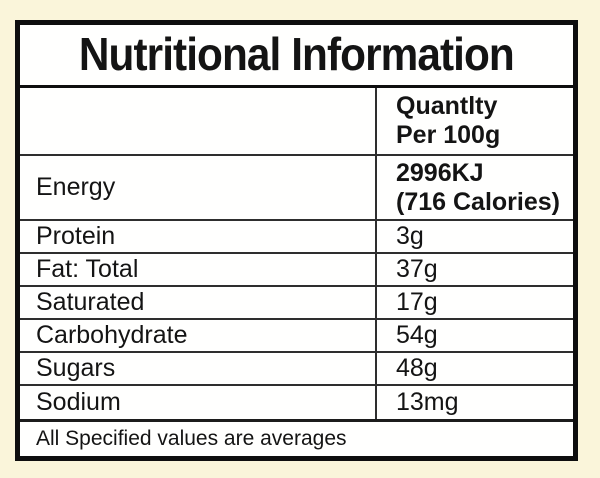 This screenshot has height=478, width=600. Describe the element at coordinates (197, 187) in the screenshot. I see `nutrient-name: Energy` at that location.